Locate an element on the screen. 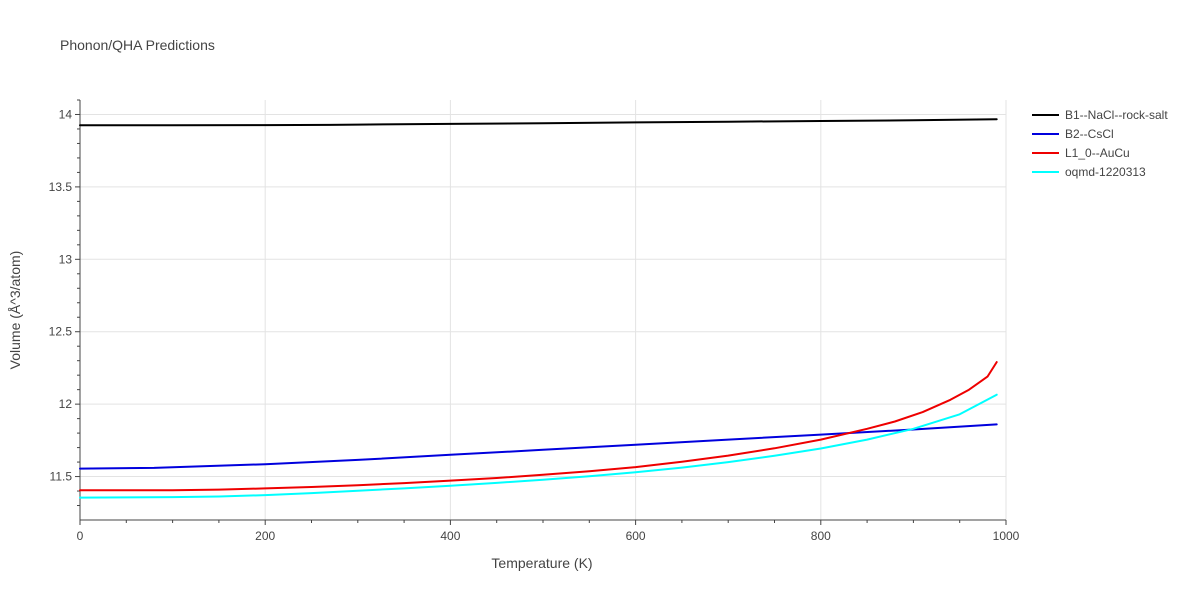  y-tick-label: 11.5 is located at coordinates (61, 477).